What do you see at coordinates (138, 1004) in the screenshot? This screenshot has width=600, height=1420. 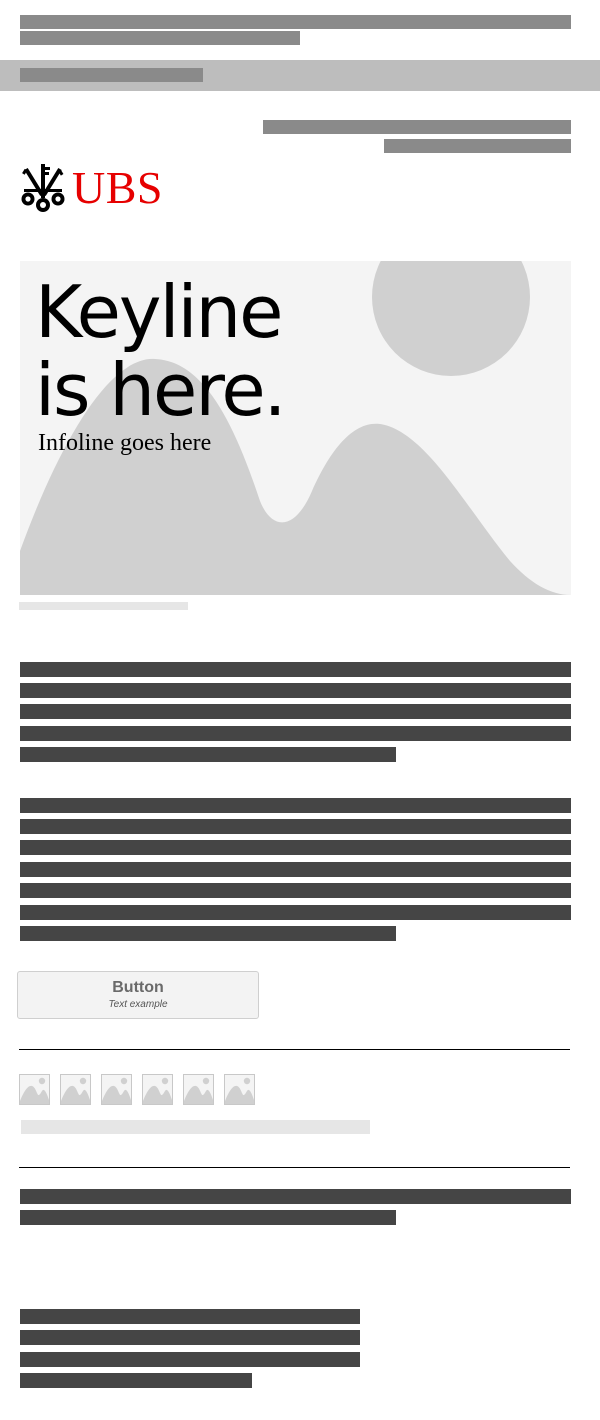 I see `cta-button-sublabel: Text example` at bounding box center [138, 1004].